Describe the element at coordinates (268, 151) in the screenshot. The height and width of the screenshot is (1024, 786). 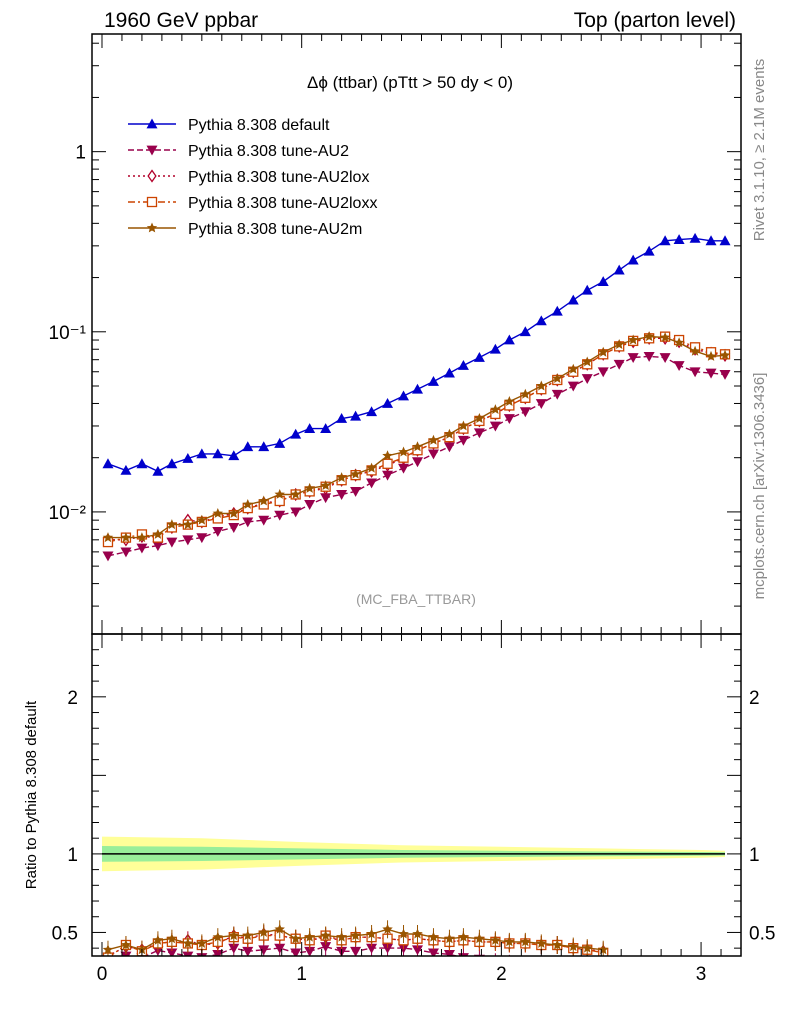
I see `legend-label-1: Pythia 8.308 tune-AU2` at that location.